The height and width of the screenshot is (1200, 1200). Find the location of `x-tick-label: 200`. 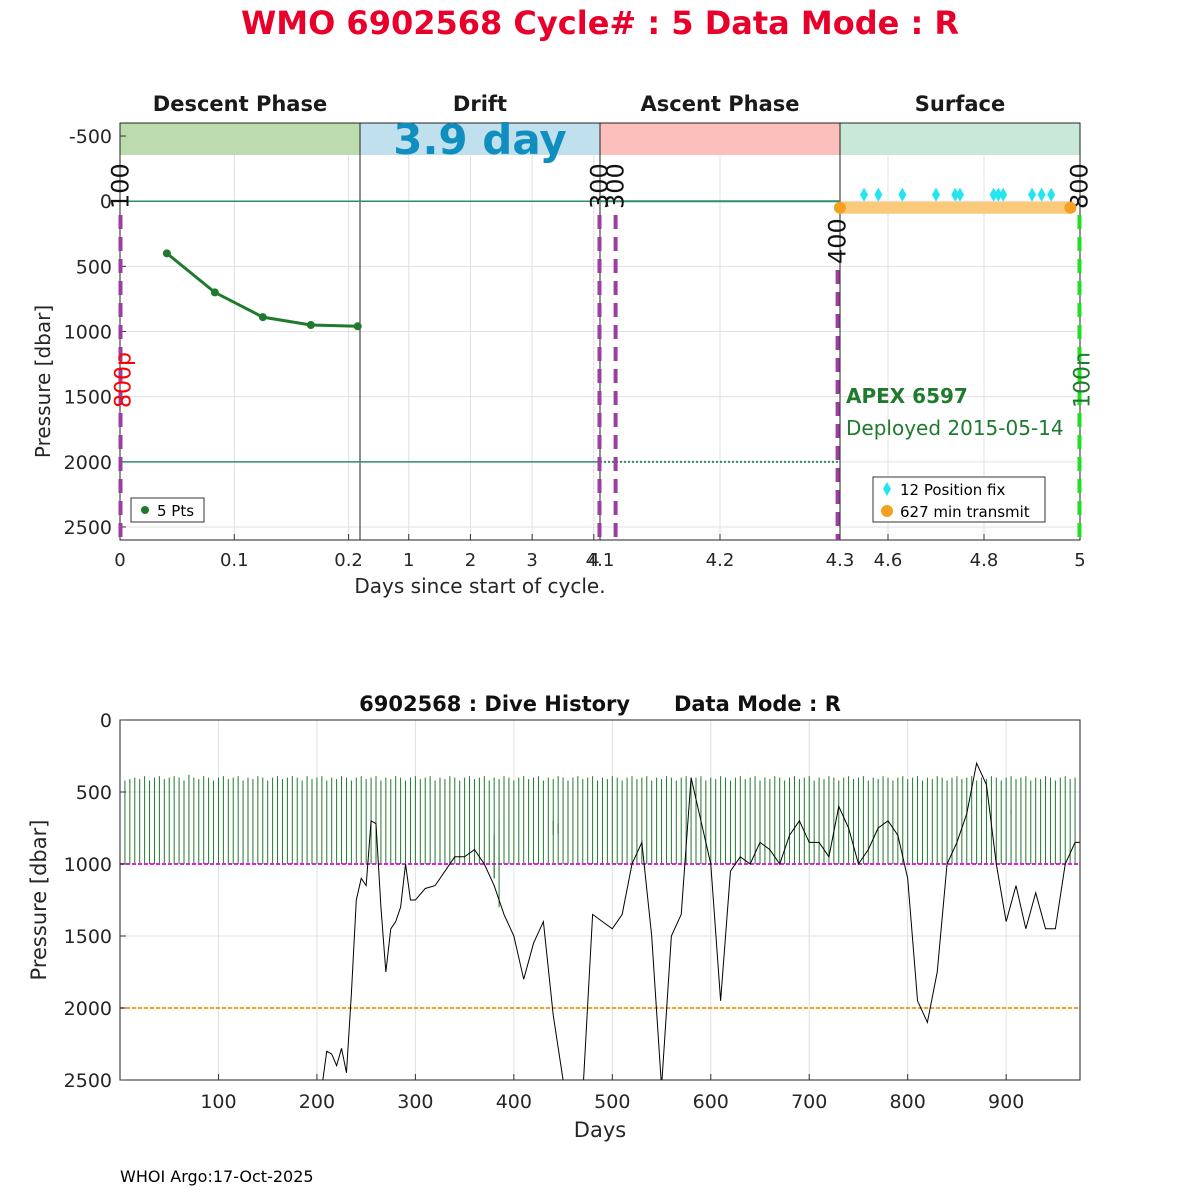

x-tick-label: 200 is located at coordinates (317, 1102).